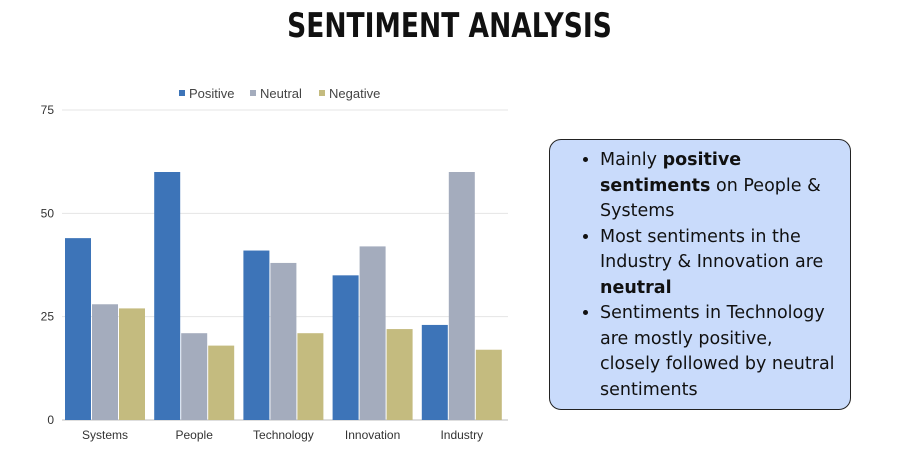  Describe the element at coordinates (434, 372) in the screenshot. I see `bar-industry-positive` at that location.